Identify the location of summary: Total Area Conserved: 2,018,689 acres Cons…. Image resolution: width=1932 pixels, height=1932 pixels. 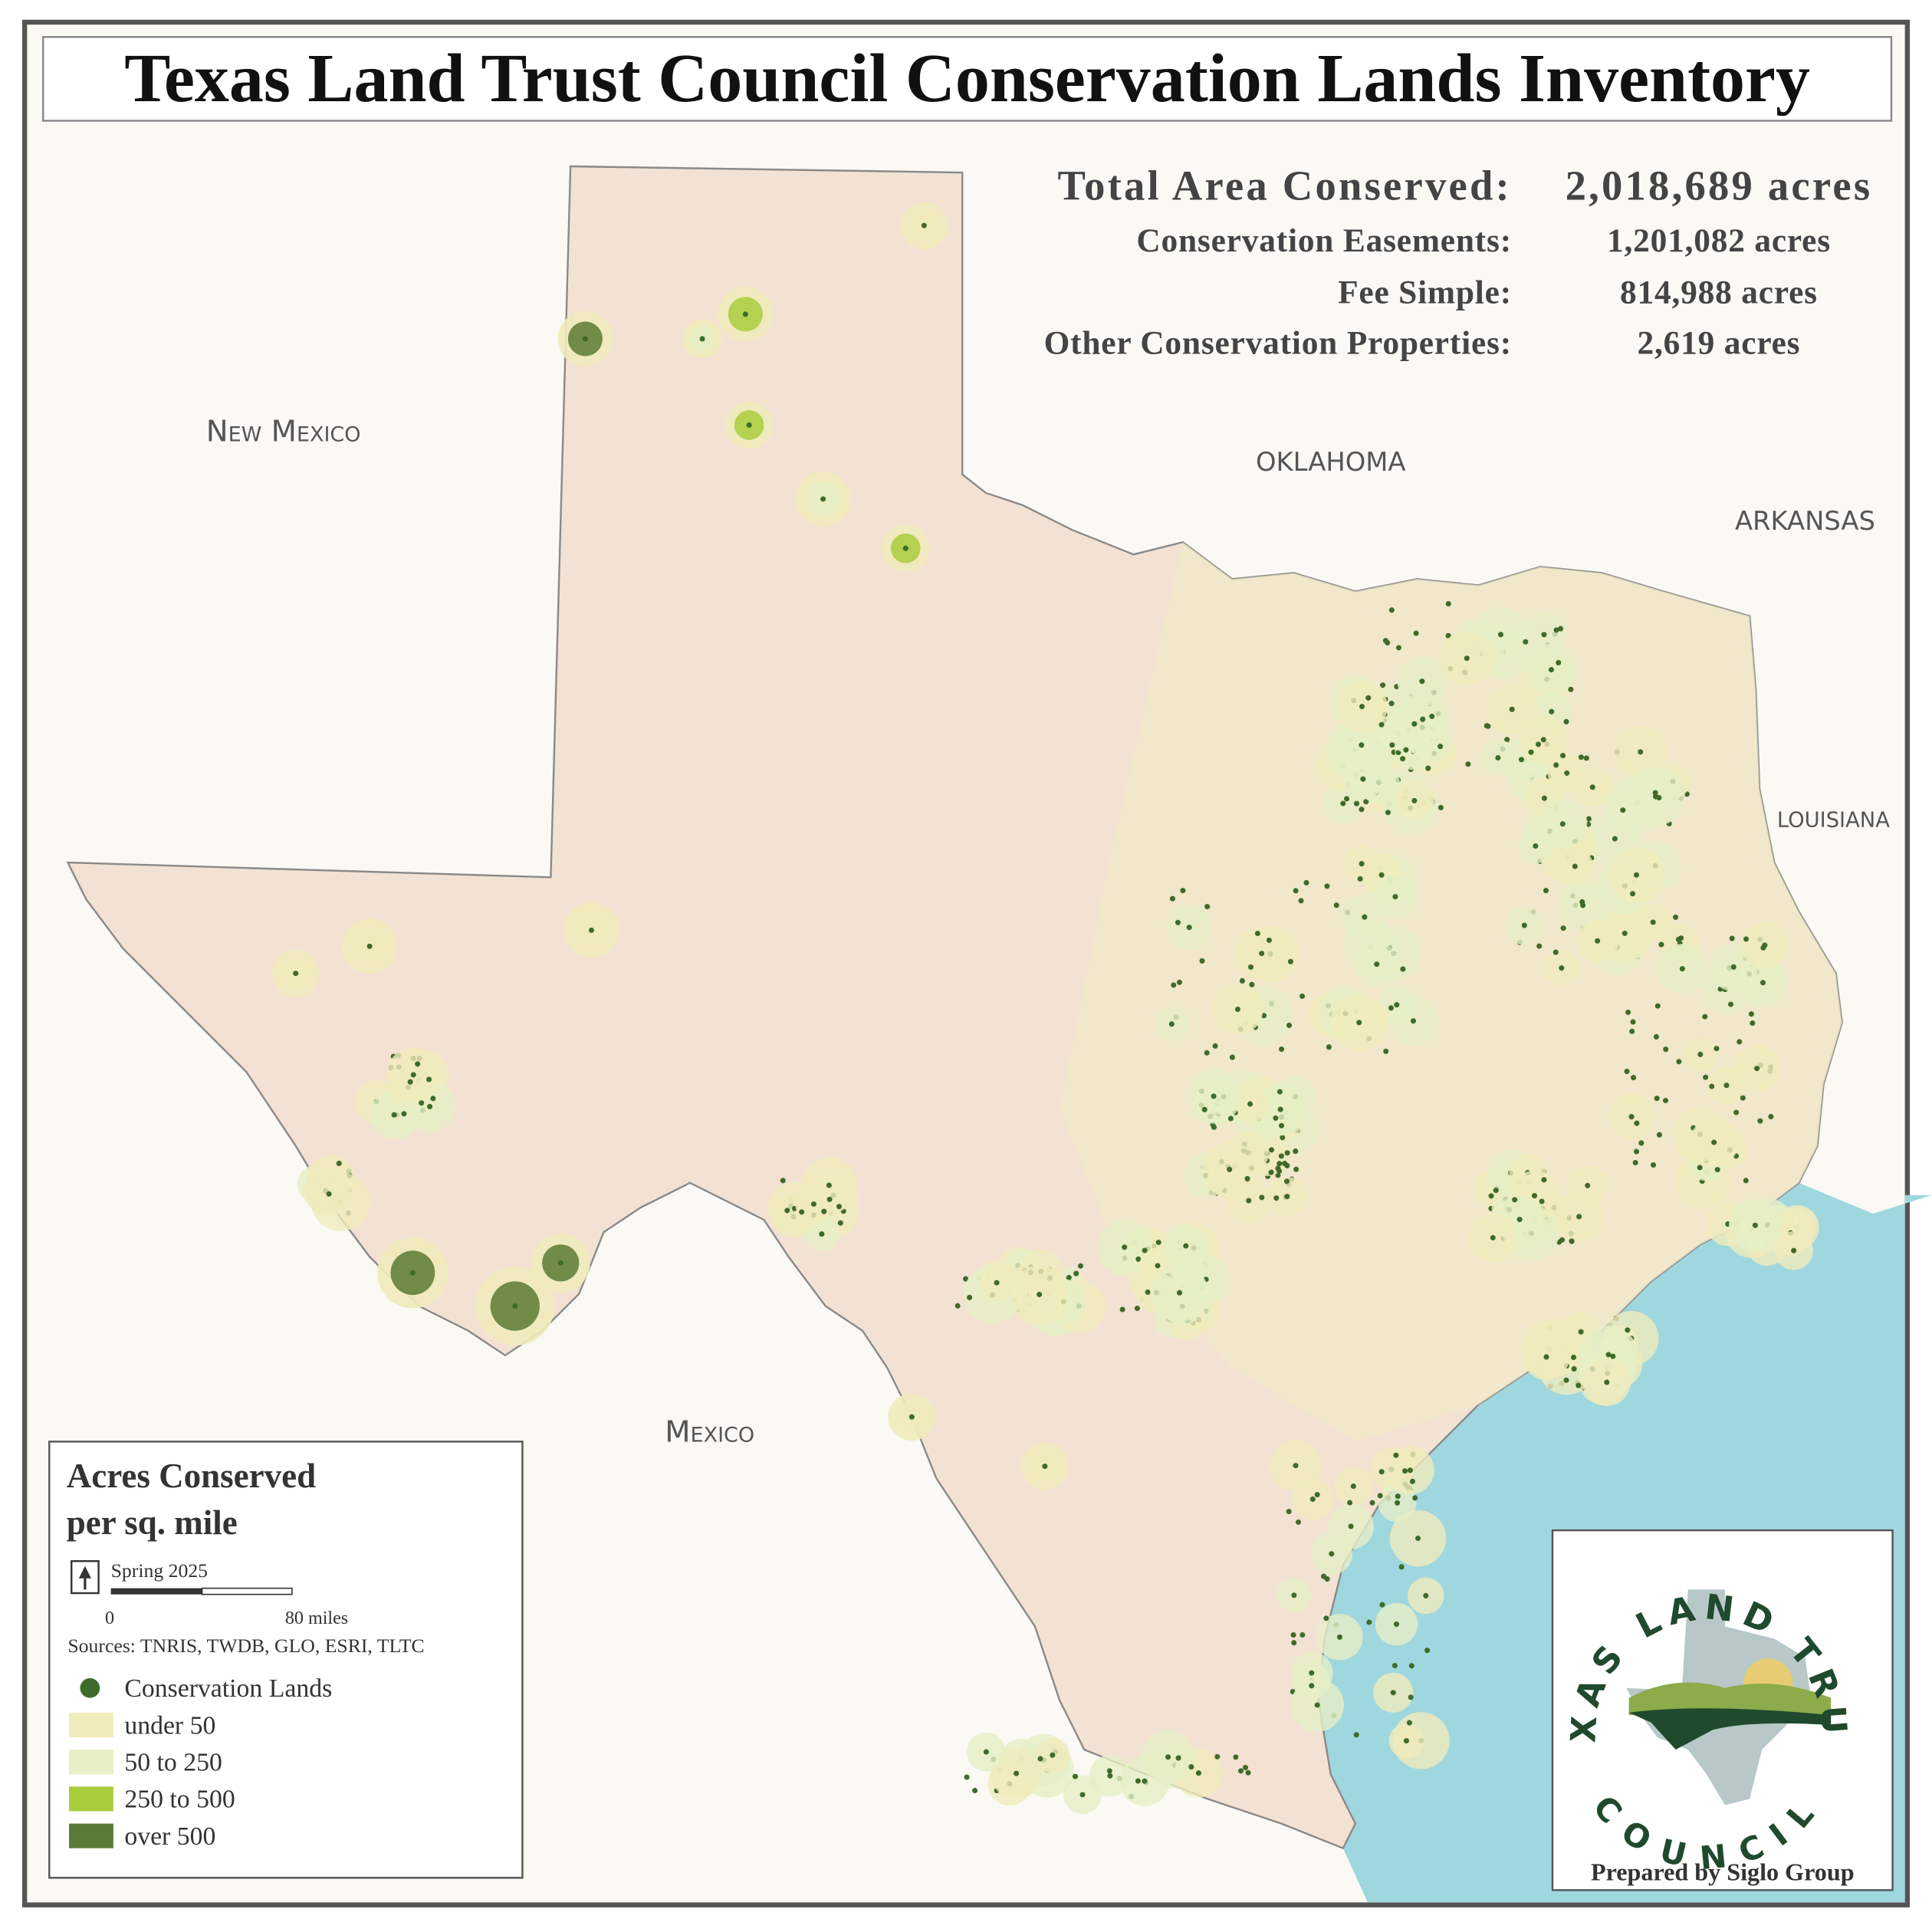
(1458, 261).